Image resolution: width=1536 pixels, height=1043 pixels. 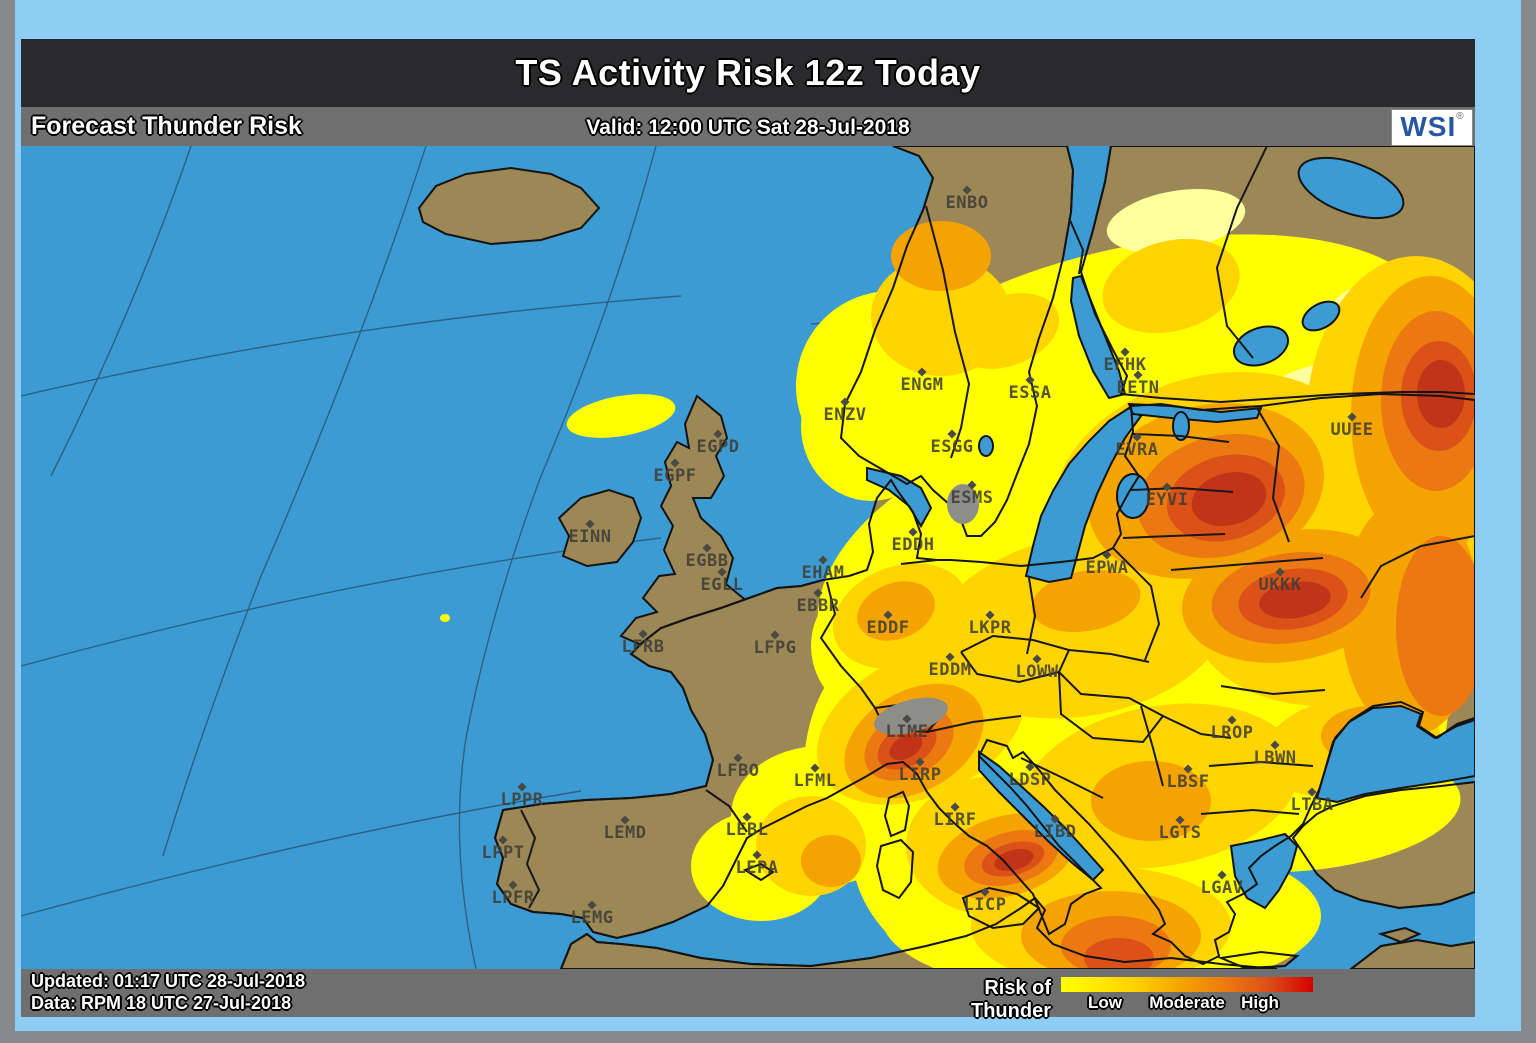 I want to click on legend-label-moderate: Moderate, so click(x=1187, y=1002).